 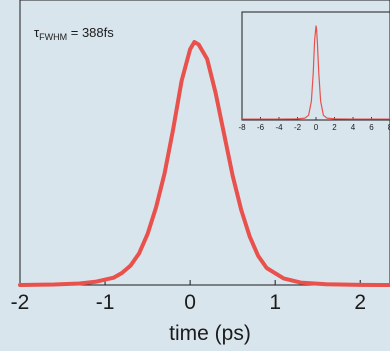 What do you see at coordinates (37, 32) in the screenshot?
I see `annotation-symbol: τ` at bounding box center [37, 32].